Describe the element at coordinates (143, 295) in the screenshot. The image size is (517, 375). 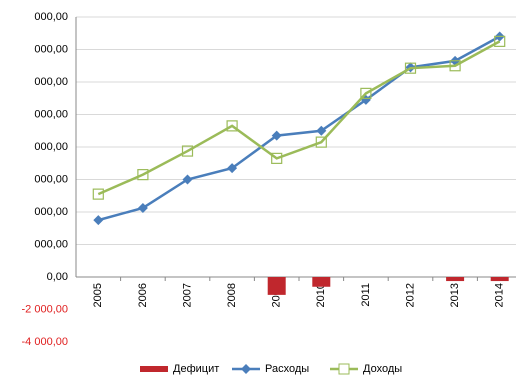
I see `x-tick-label: 2006` at that location.